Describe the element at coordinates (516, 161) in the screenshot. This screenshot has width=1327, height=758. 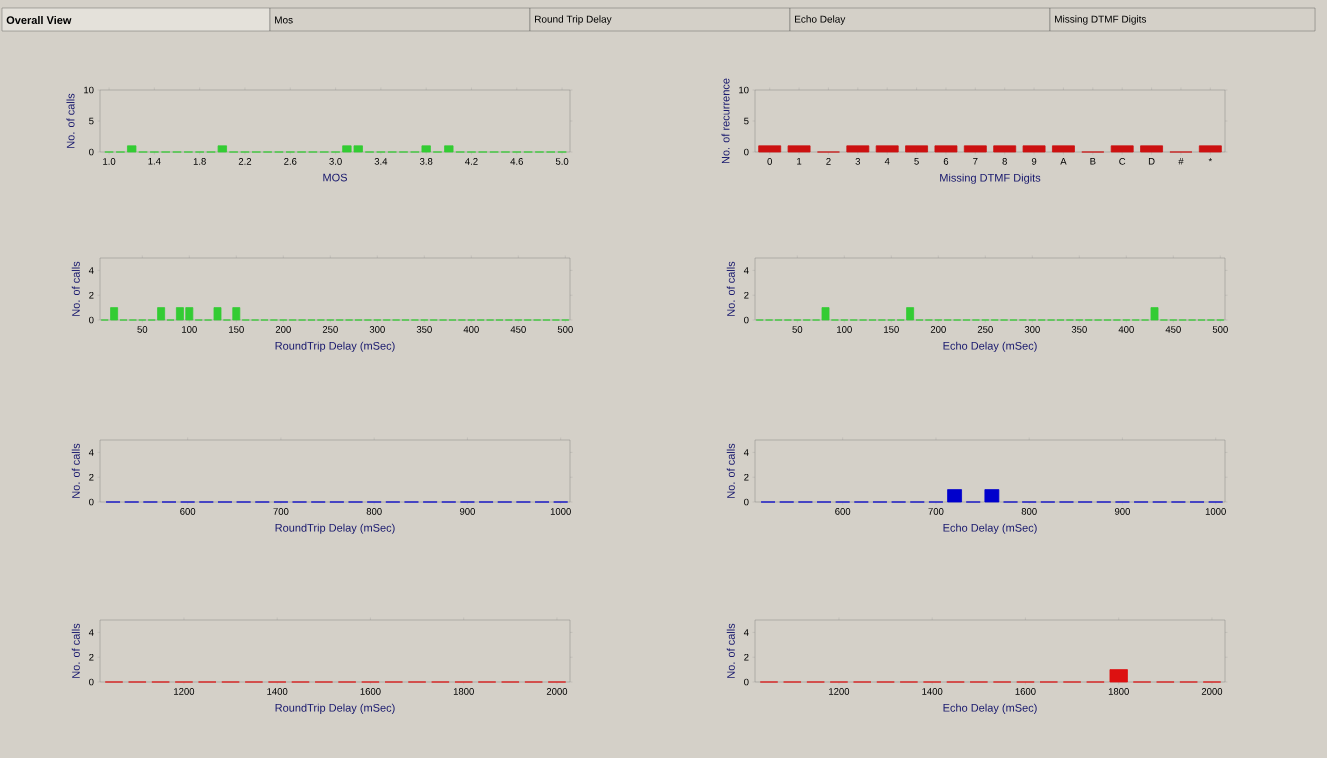
I see `x-tick-label: 4.6` at that location.